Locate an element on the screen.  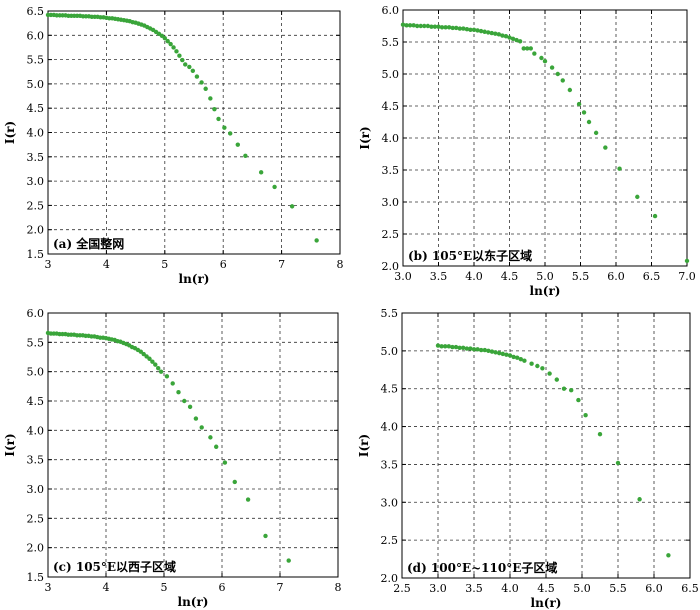
x-tick-label: 3.0 is located at coordinates (438, 588).